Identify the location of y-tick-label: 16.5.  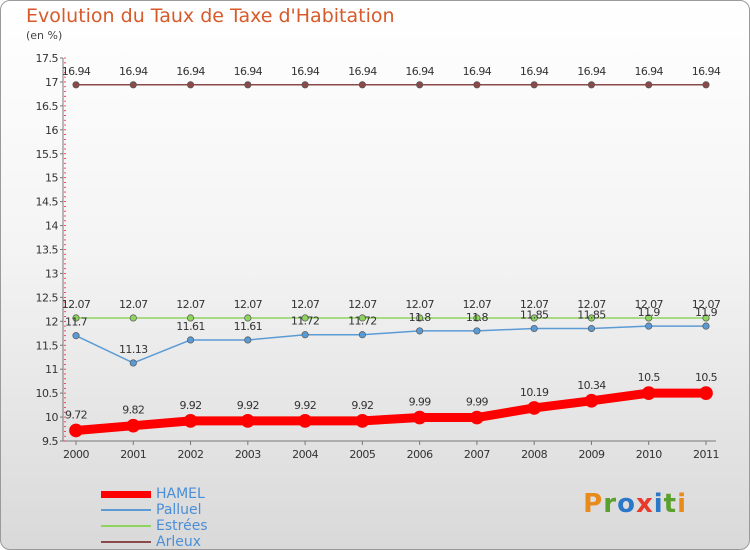
(47, 106).